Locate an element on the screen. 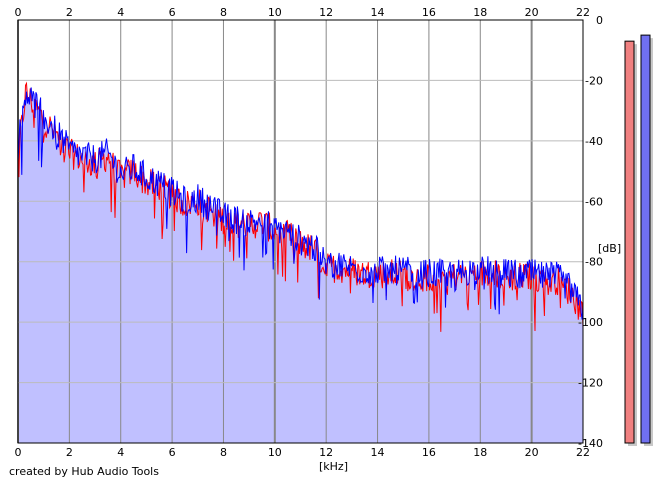 This screenshot has height=484, width=665. y-tick-label: -140 is located at coordinates (590, 443).